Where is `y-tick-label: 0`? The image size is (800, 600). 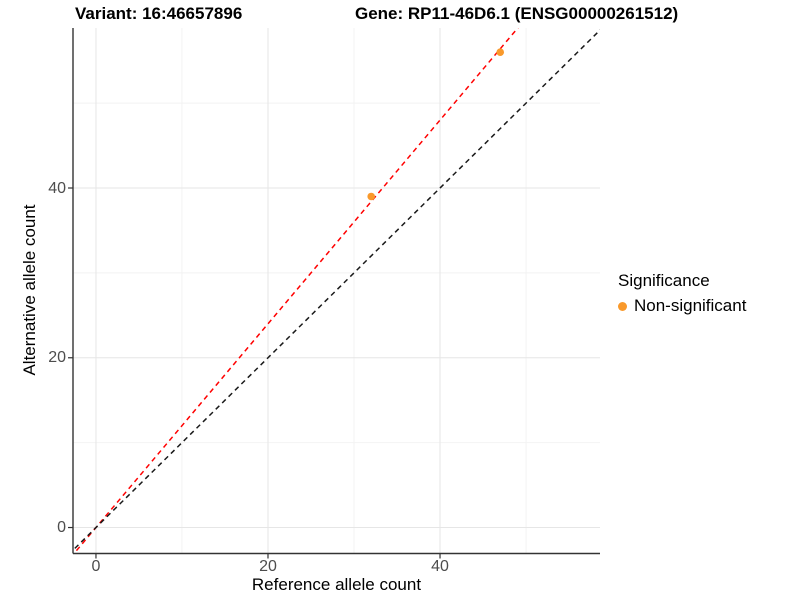
y-tick-label: 0 is located at coordinates (61, 528).